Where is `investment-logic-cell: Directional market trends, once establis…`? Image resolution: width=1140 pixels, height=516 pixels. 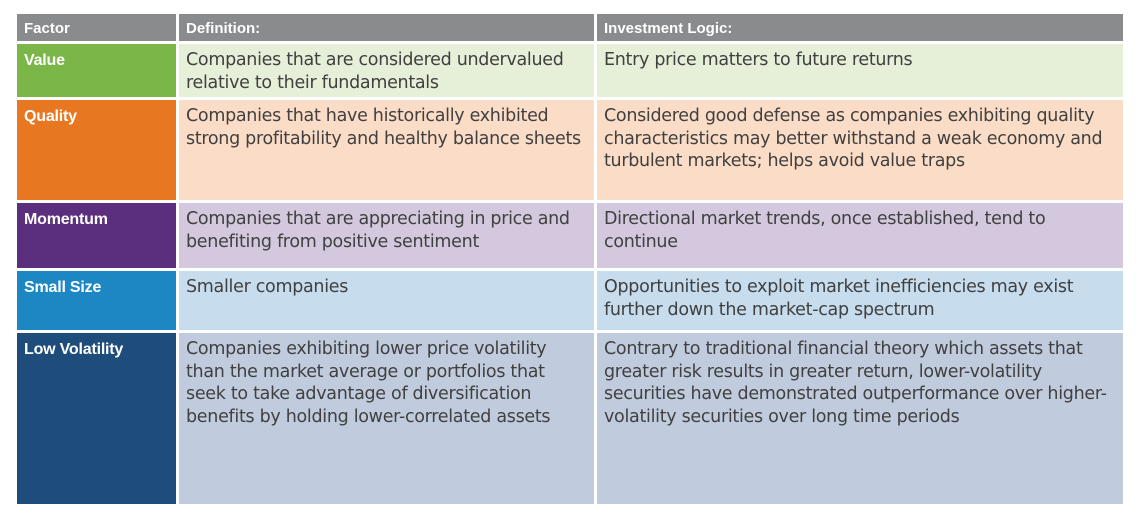 investment-logic-cell: Directional market trends, once establis… is located at coordinates (860, 237).